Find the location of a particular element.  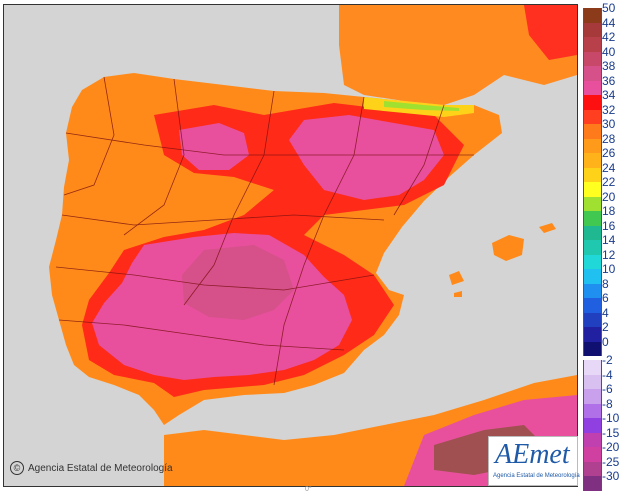

logo-mark: AEmet is located at coordinates (532, 454).